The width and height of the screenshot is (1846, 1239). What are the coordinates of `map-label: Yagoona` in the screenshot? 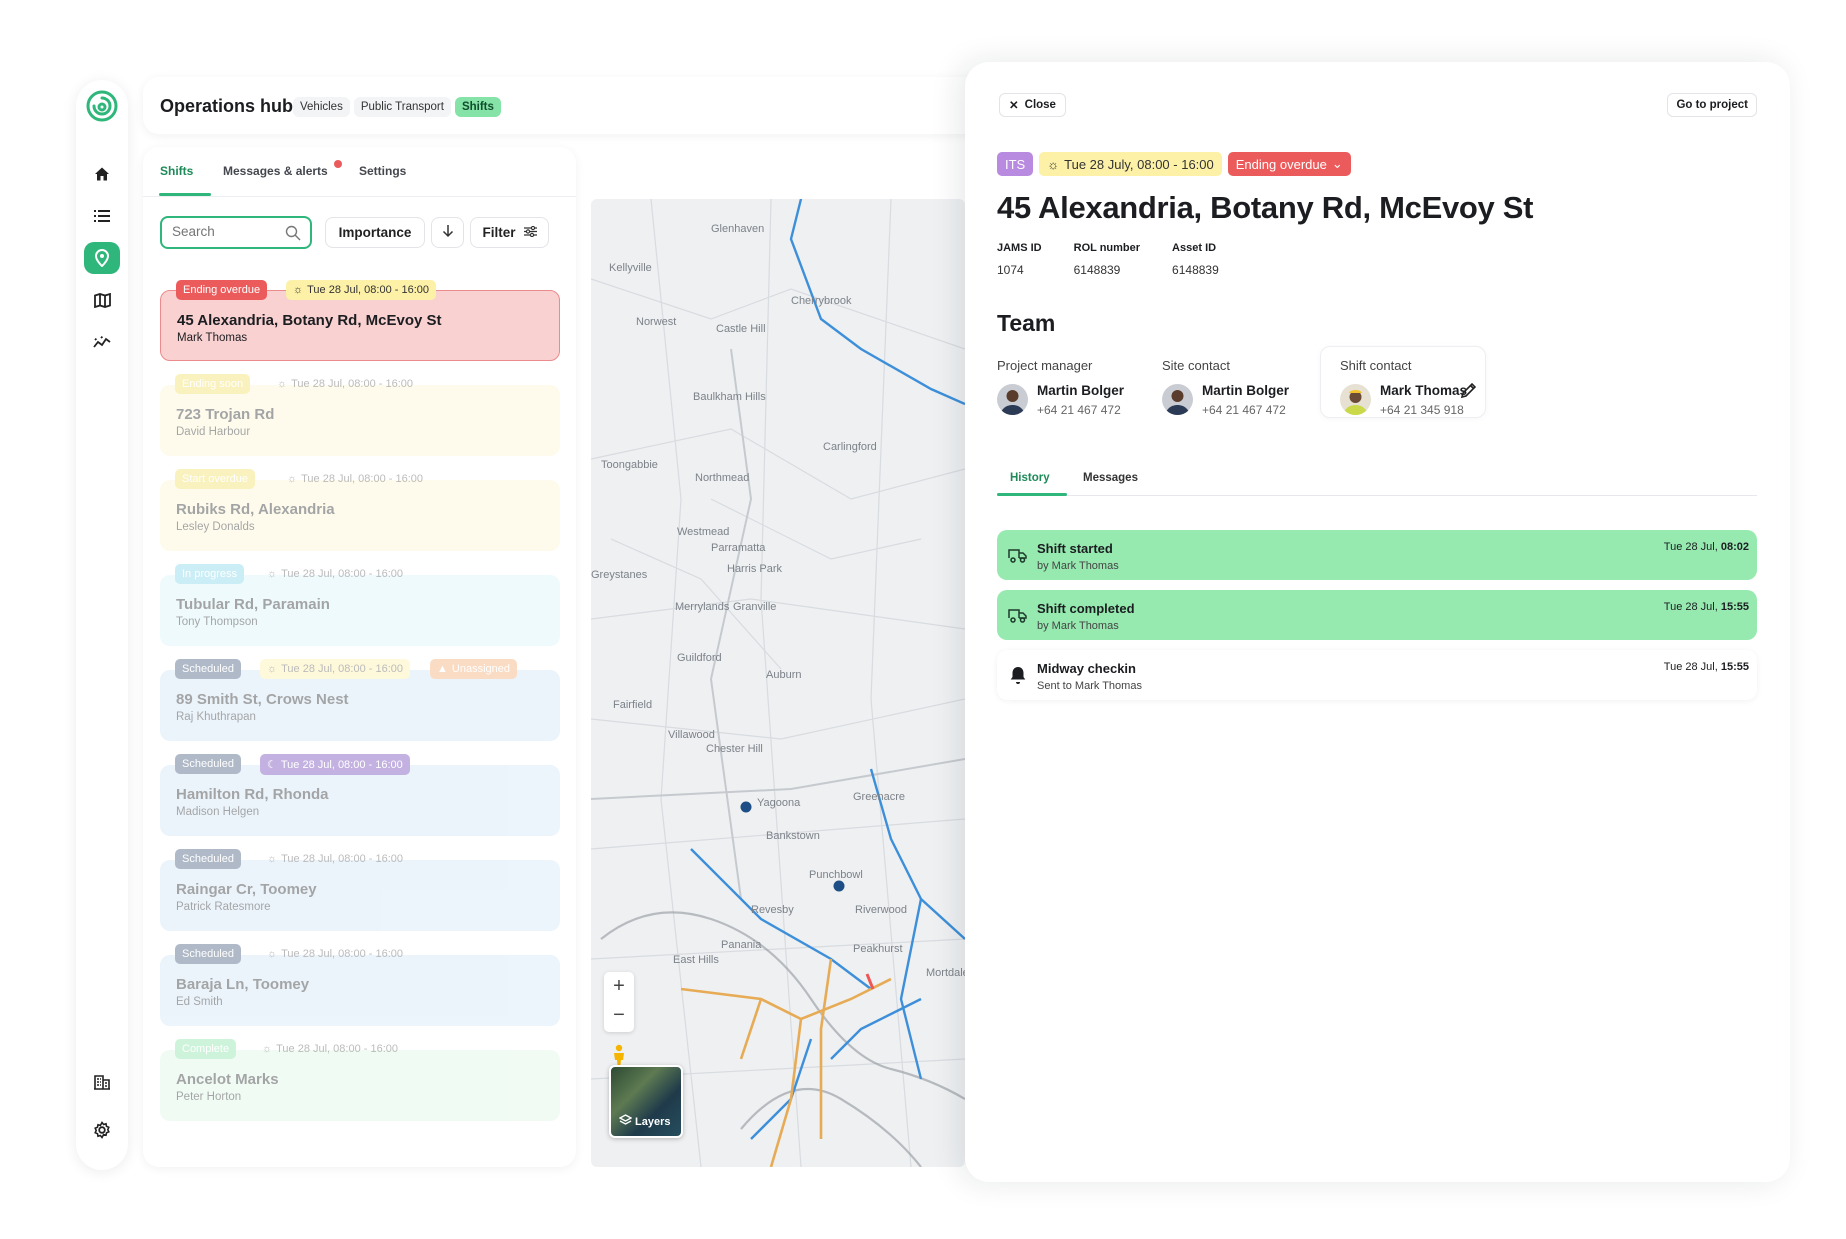 It's located at (779, 803).